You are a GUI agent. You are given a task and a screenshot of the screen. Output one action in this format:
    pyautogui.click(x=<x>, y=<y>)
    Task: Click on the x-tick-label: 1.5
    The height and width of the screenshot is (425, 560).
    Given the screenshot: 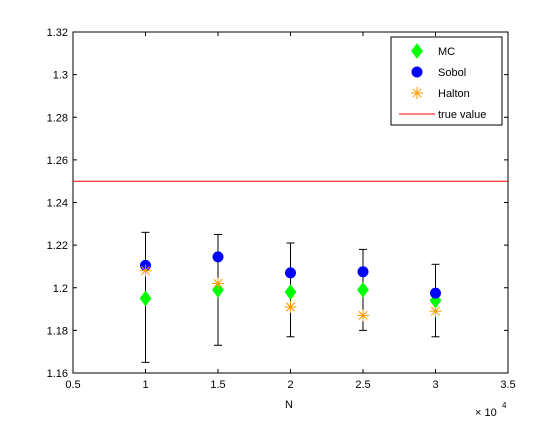 What is the action you would take?
    pyautogui.click(x=217, y=385)
    